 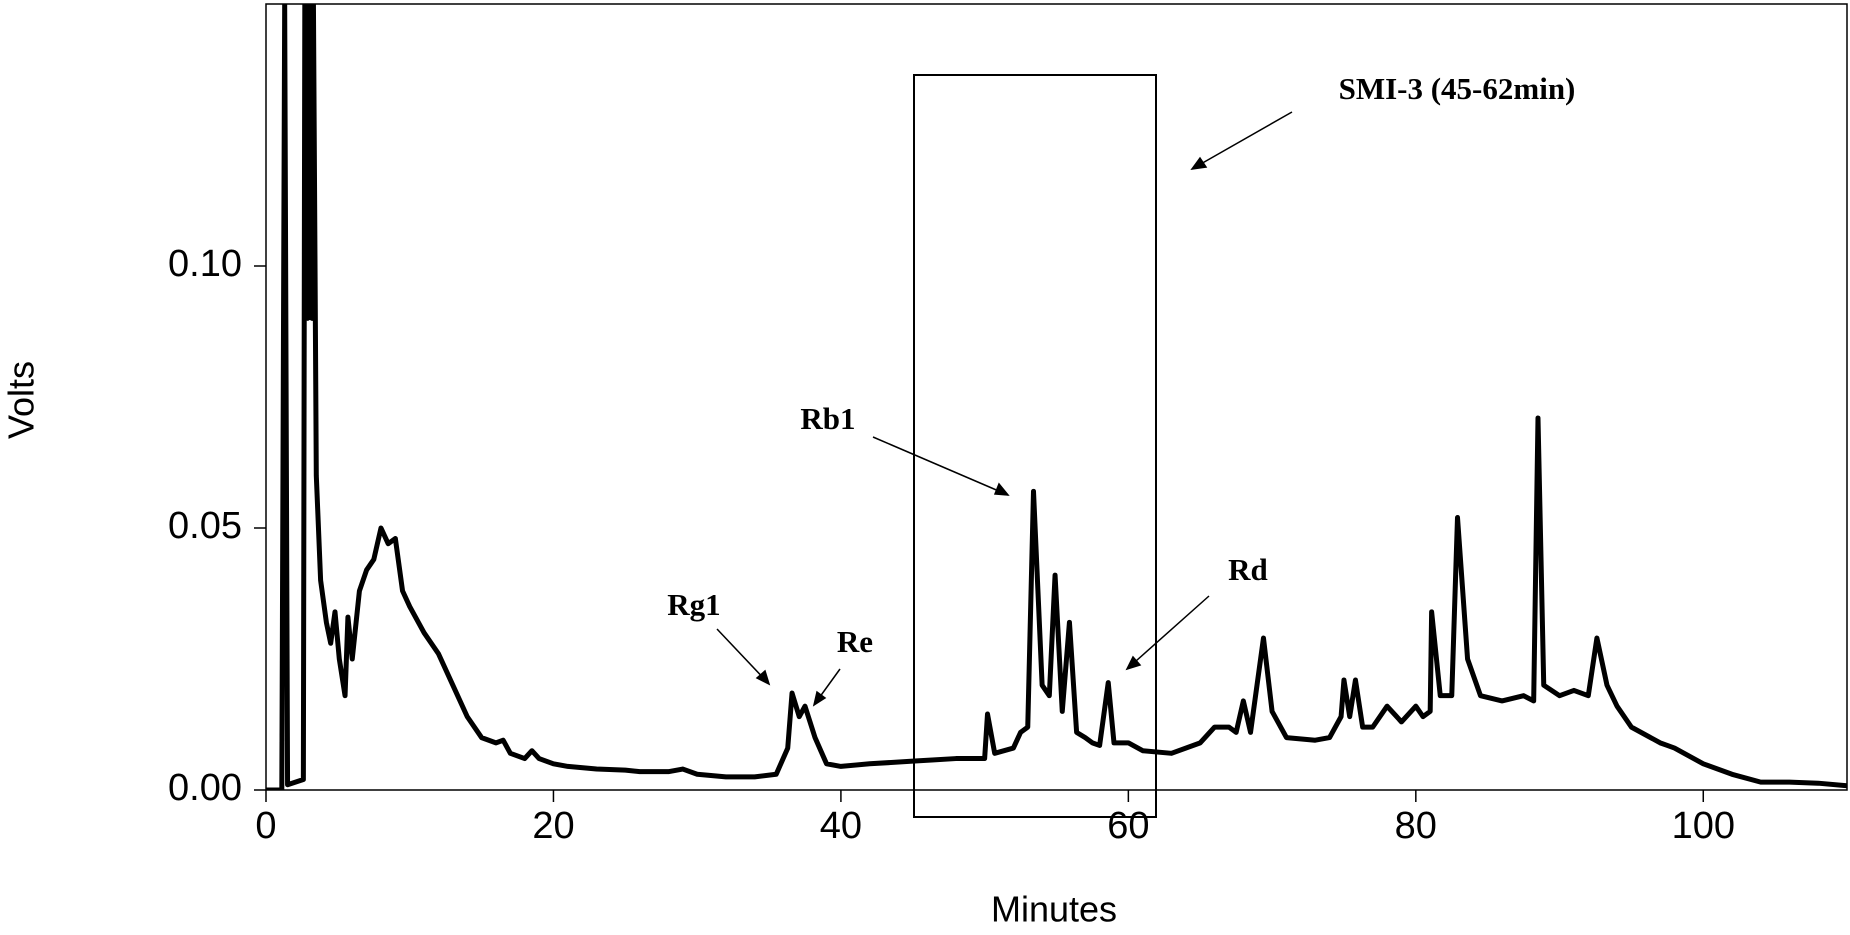 I want to click on x-tick-label: 100, so click(x=1703, y=826).